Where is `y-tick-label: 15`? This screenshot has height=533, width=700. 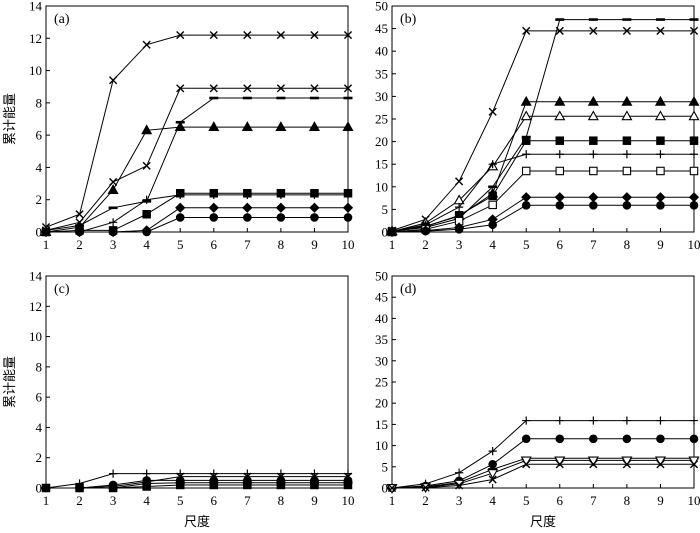 y-tick-label: 15 is located at coordinates (381, 164).